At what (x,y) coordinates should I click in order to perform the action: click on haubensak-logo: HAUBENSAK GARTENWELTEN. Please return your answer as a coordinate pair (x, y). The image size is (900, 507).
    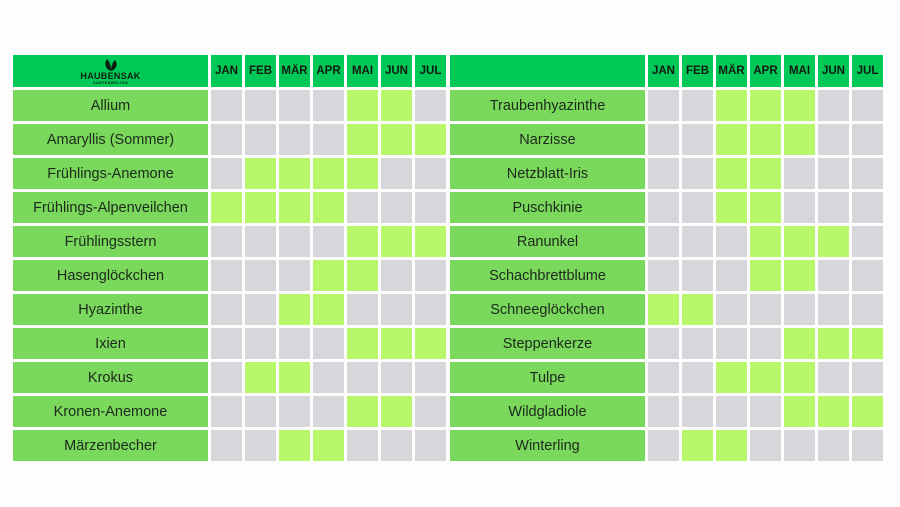
    Looking at the image, I should click on (110, 71).